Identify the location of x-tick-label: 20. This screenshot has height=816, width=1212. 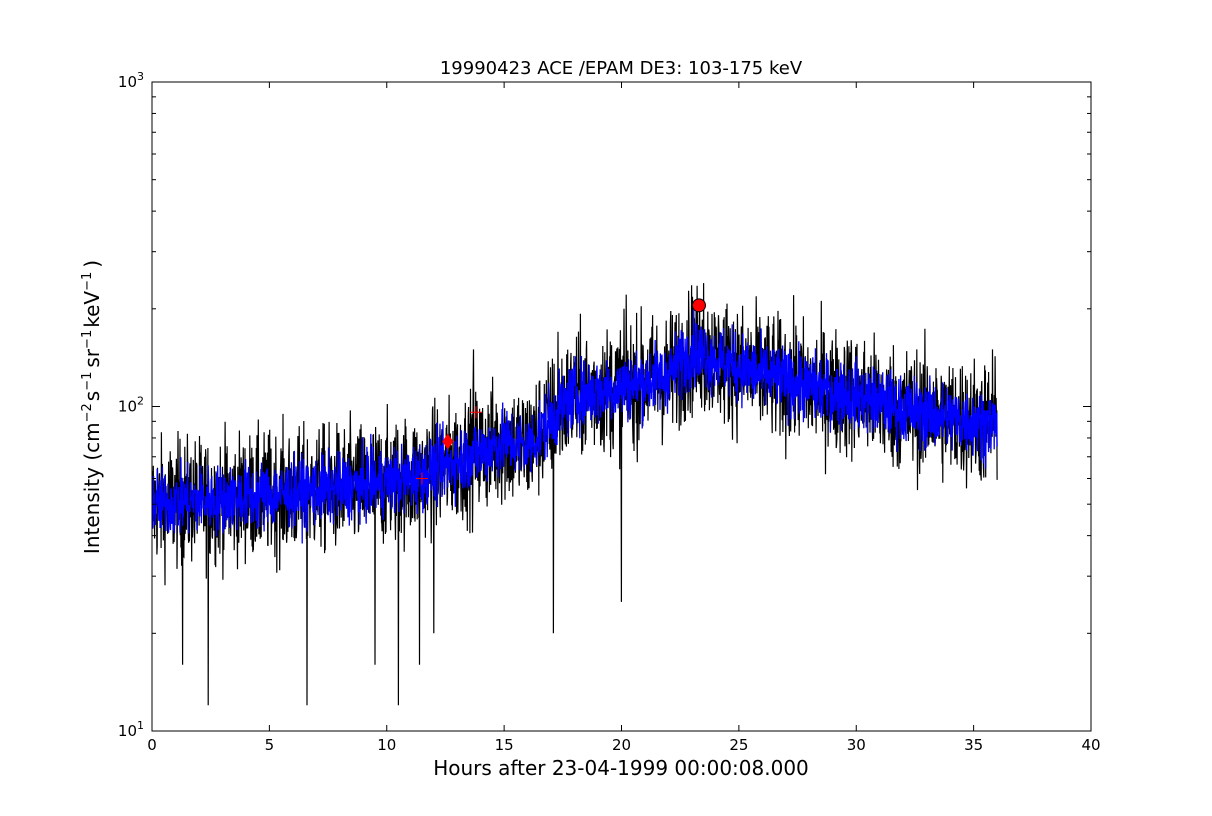
(621, 745).